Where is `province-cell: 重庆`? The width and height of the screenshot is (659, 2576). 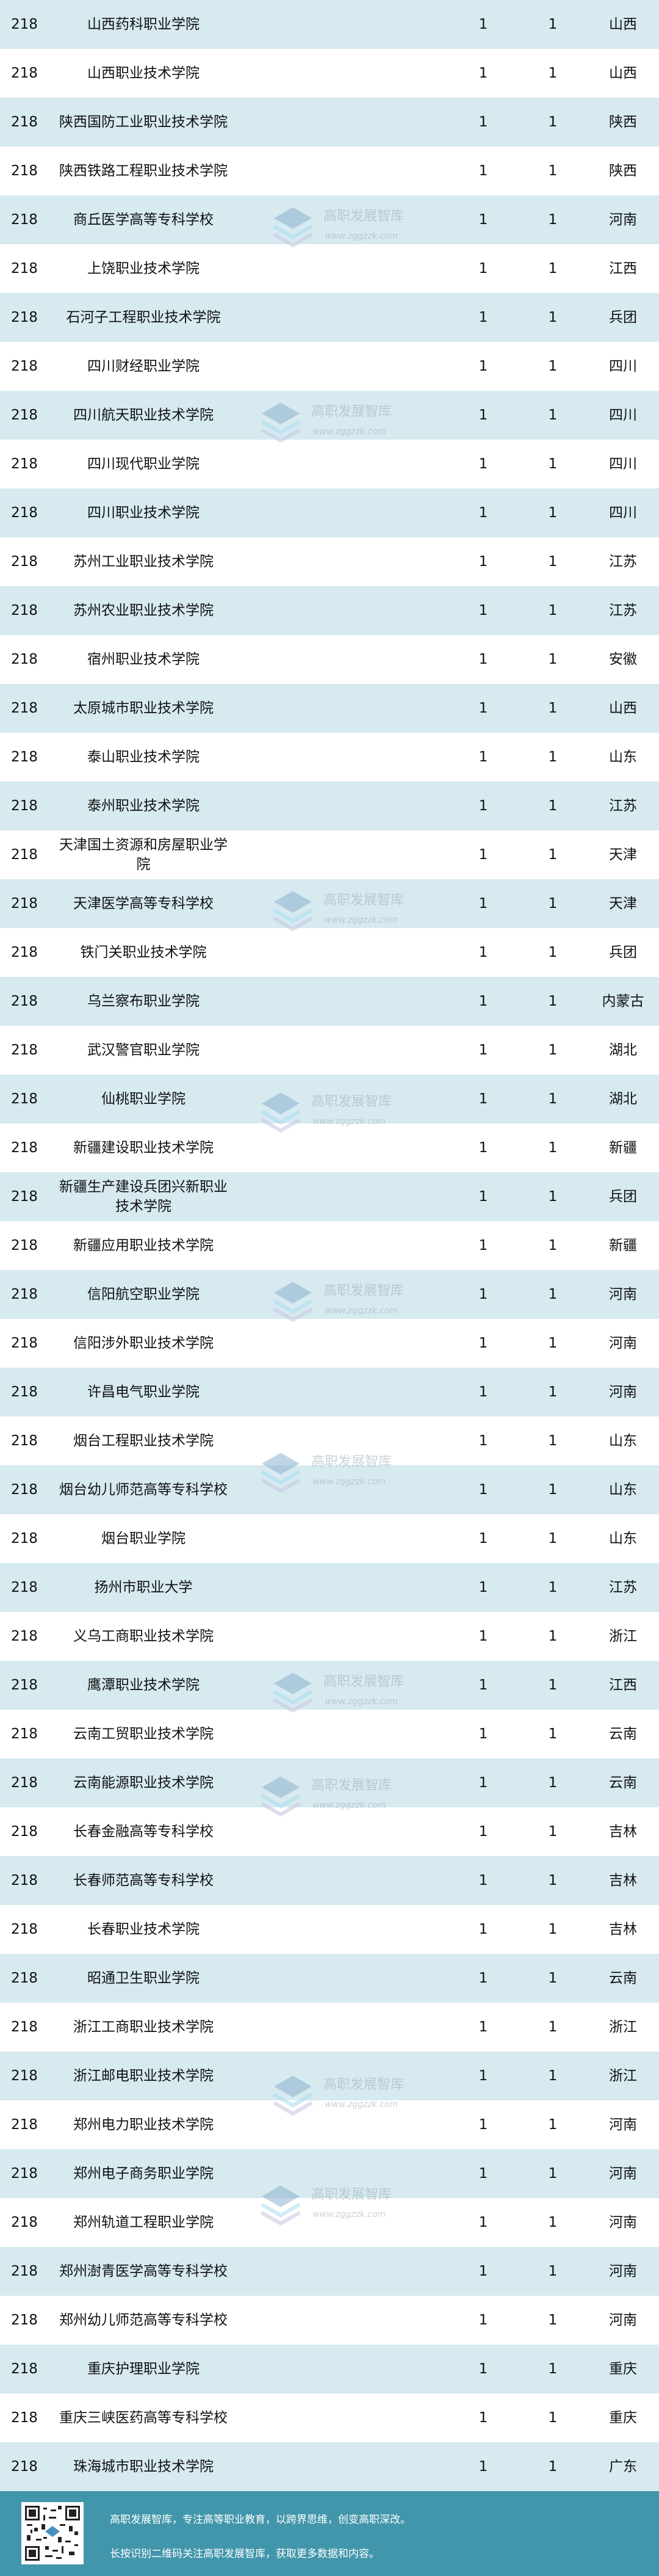
province-cell: 重庆 is located at coordinates (623, 2369).